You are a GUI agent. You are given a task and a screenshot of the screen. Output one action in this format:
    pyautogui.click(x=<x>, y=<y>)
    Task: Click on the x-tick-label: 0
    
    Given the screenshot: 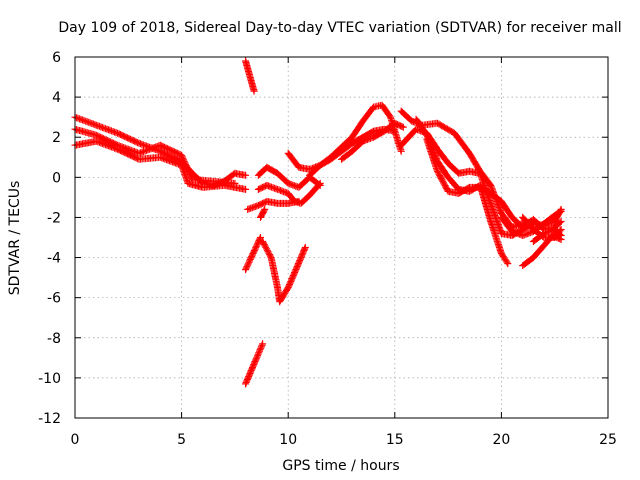 What is the action you would take?
    pyautogui.click(x=75, y=440)
    